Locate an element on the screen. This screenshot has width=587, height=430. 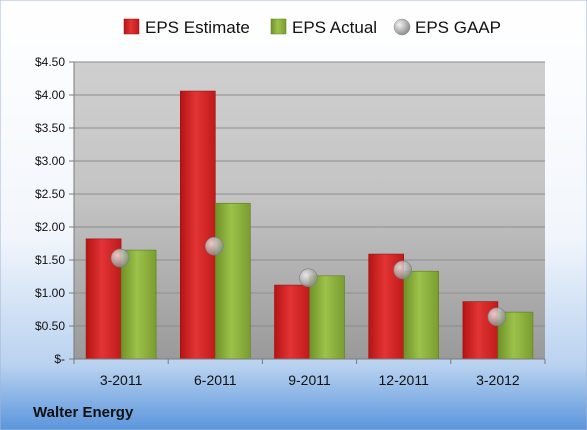
x-tick-label: 3-2011 is located at coordinates (121, 380).